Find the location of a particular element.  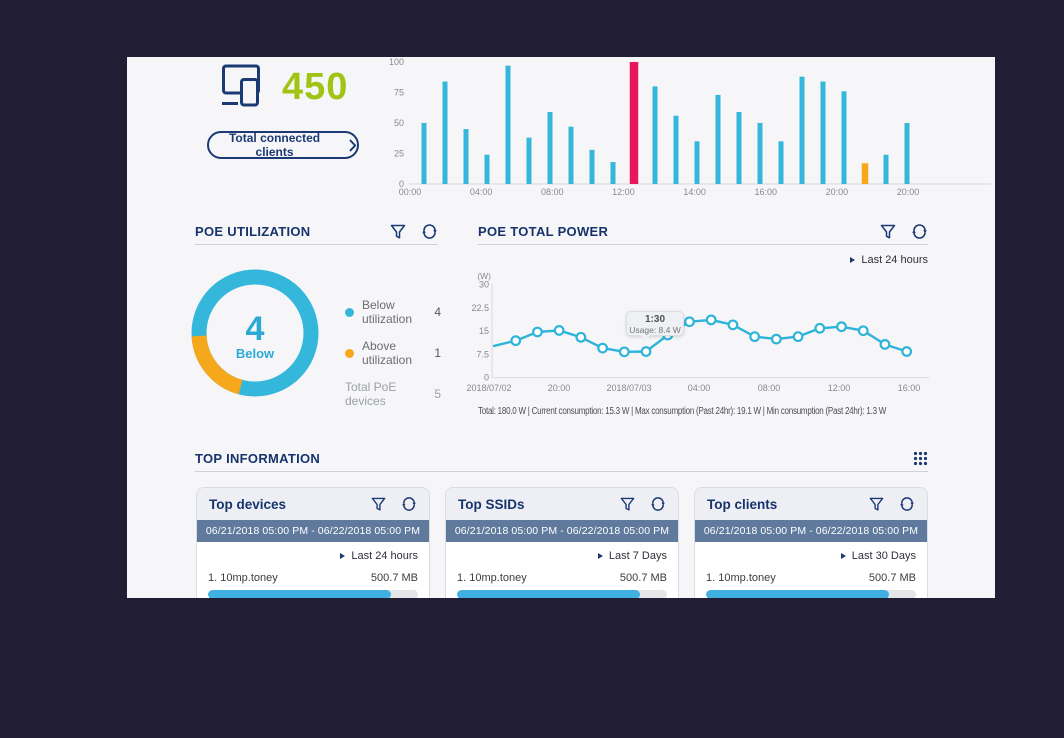

legend-item-below: Below utilization 4 is located at coordinates (393, 312).